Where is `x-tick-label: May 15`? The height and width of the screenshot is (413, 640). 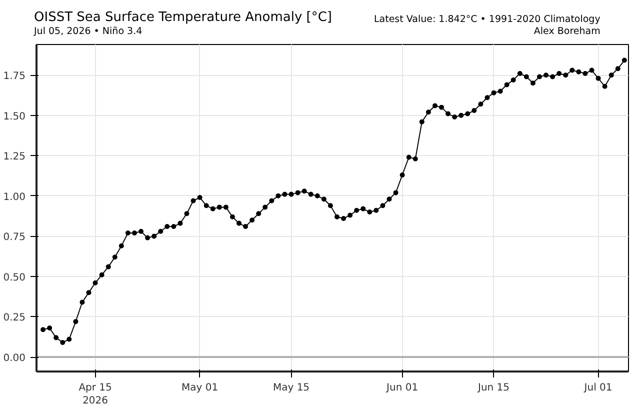 x-tick-label: May 15 is located at coordinates (291, 388).